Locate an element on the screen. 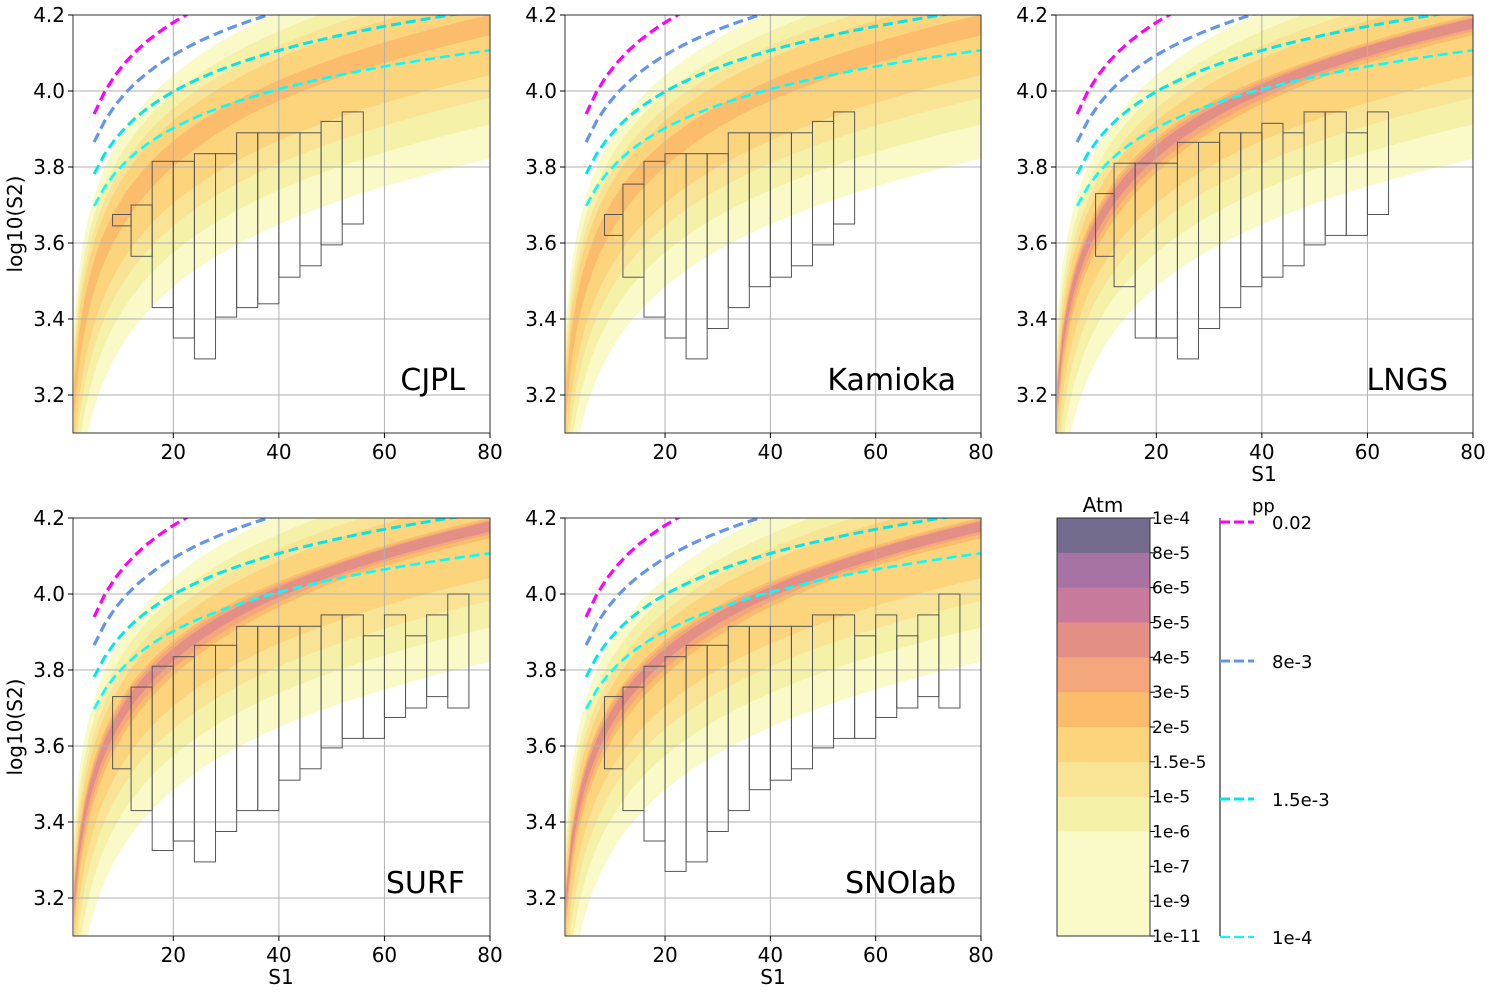  colorbar-label: 2e-5 is located at coordinates (1171, 728).